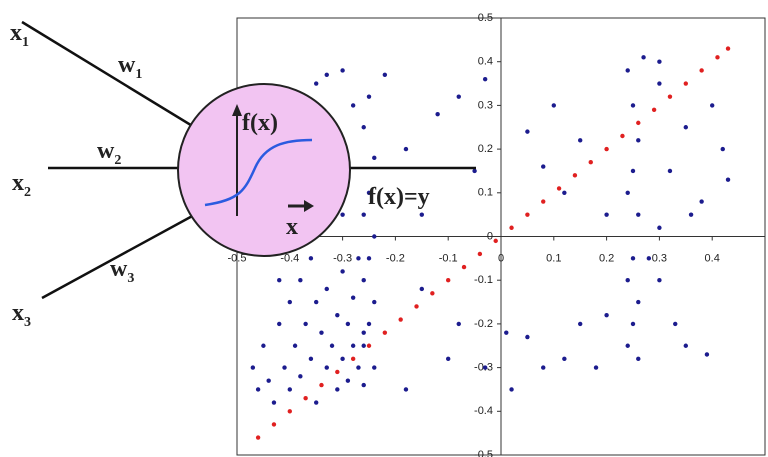 This screenshot has width=768, height=457. Describe the element at coordinates (553, 258) in the screenshot. I see `x-tick-label: 0.1` at that location.